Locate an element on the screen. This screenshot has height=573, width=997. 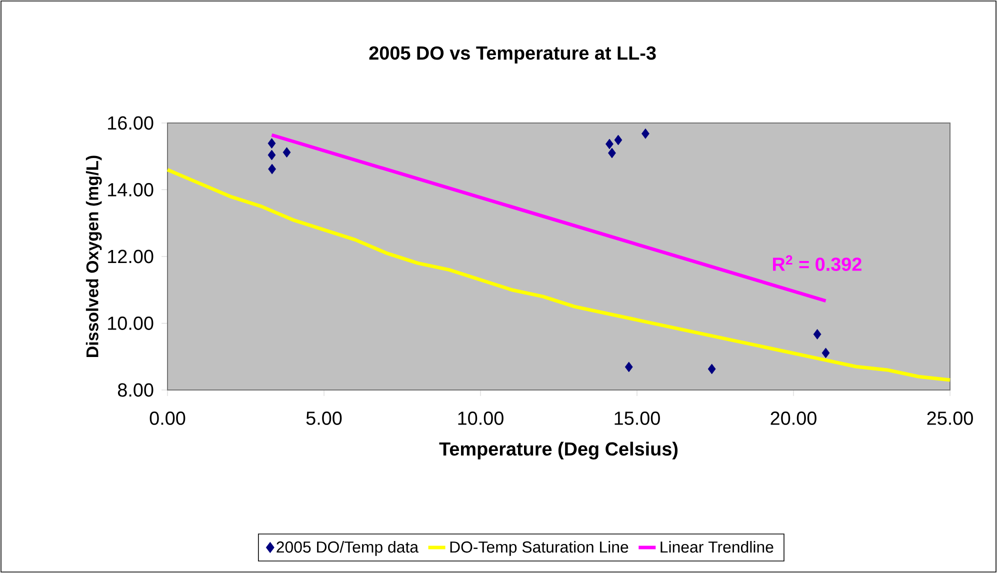
legend-label: DO-Temp Saturation Line is located at coordinates (539, 548).